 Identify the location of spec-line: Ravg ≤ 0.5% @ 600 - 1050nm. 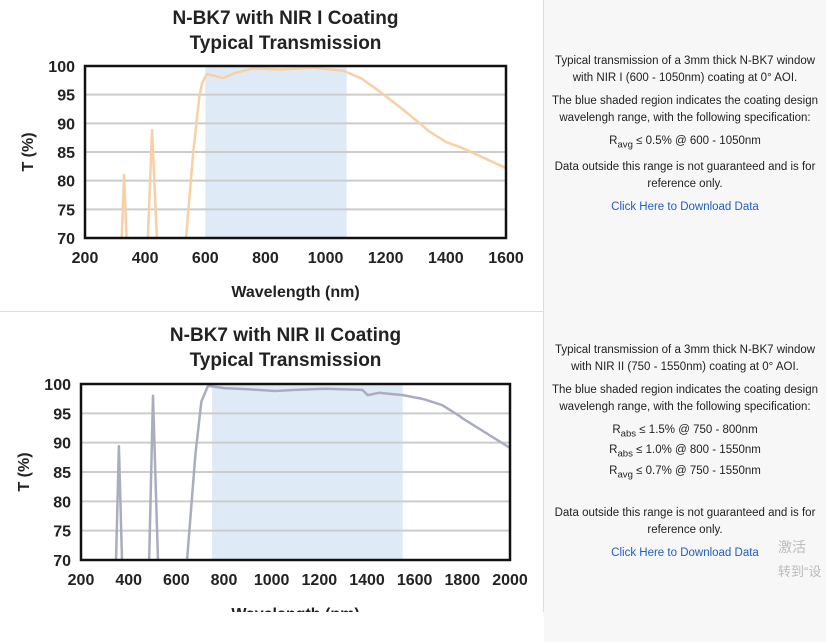
(685, 143).